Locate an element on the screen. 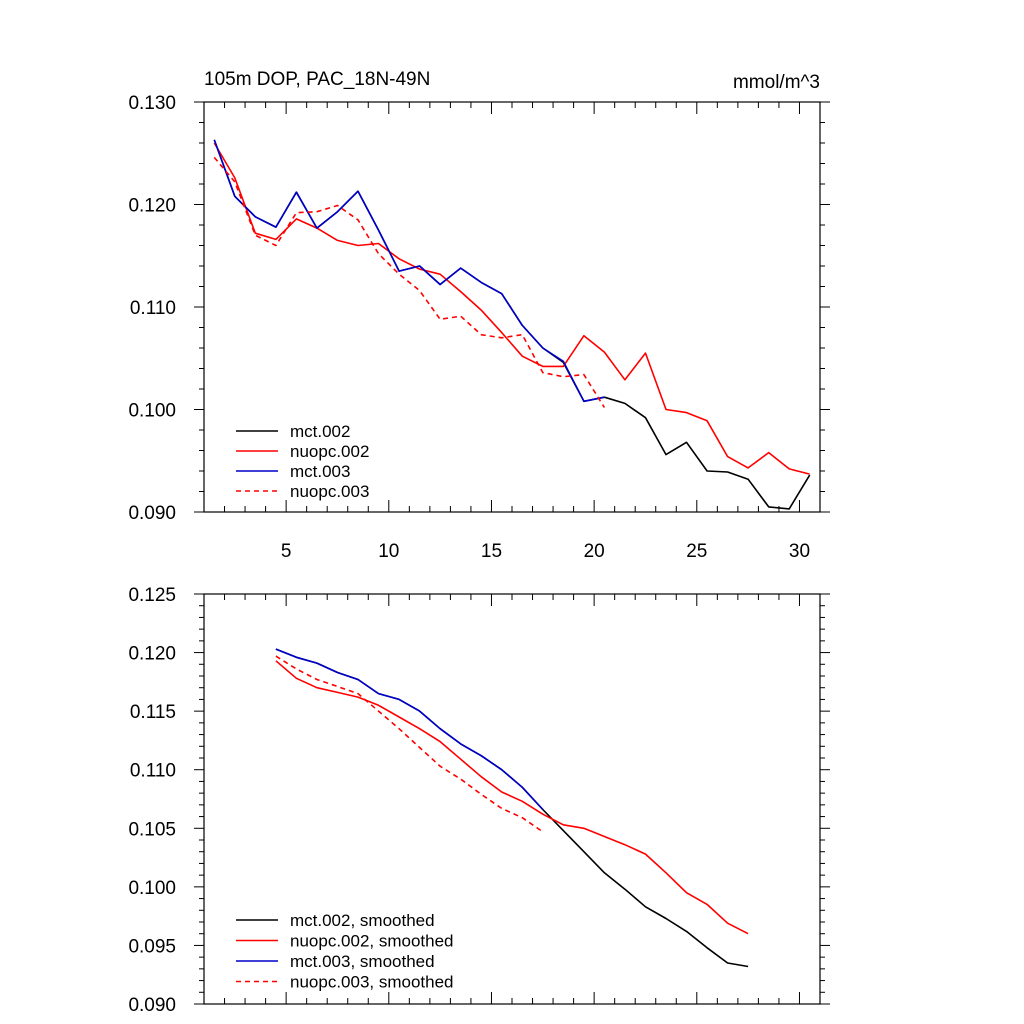 This screenshot has width=1024, height=1024. legend-label: nuopc.003 is located at coordinates (329, 491).